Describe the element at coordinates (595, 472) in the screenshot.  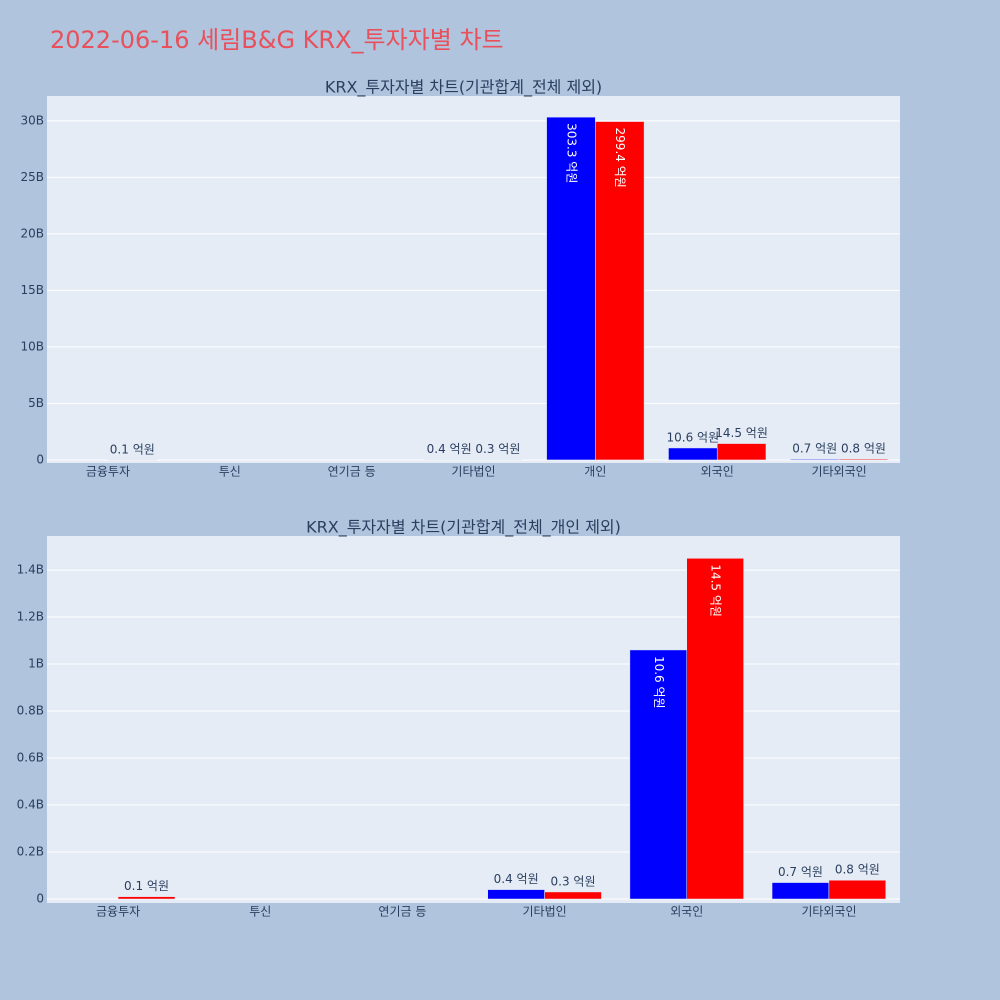
I see `x-tick-label: 개인` at that location.